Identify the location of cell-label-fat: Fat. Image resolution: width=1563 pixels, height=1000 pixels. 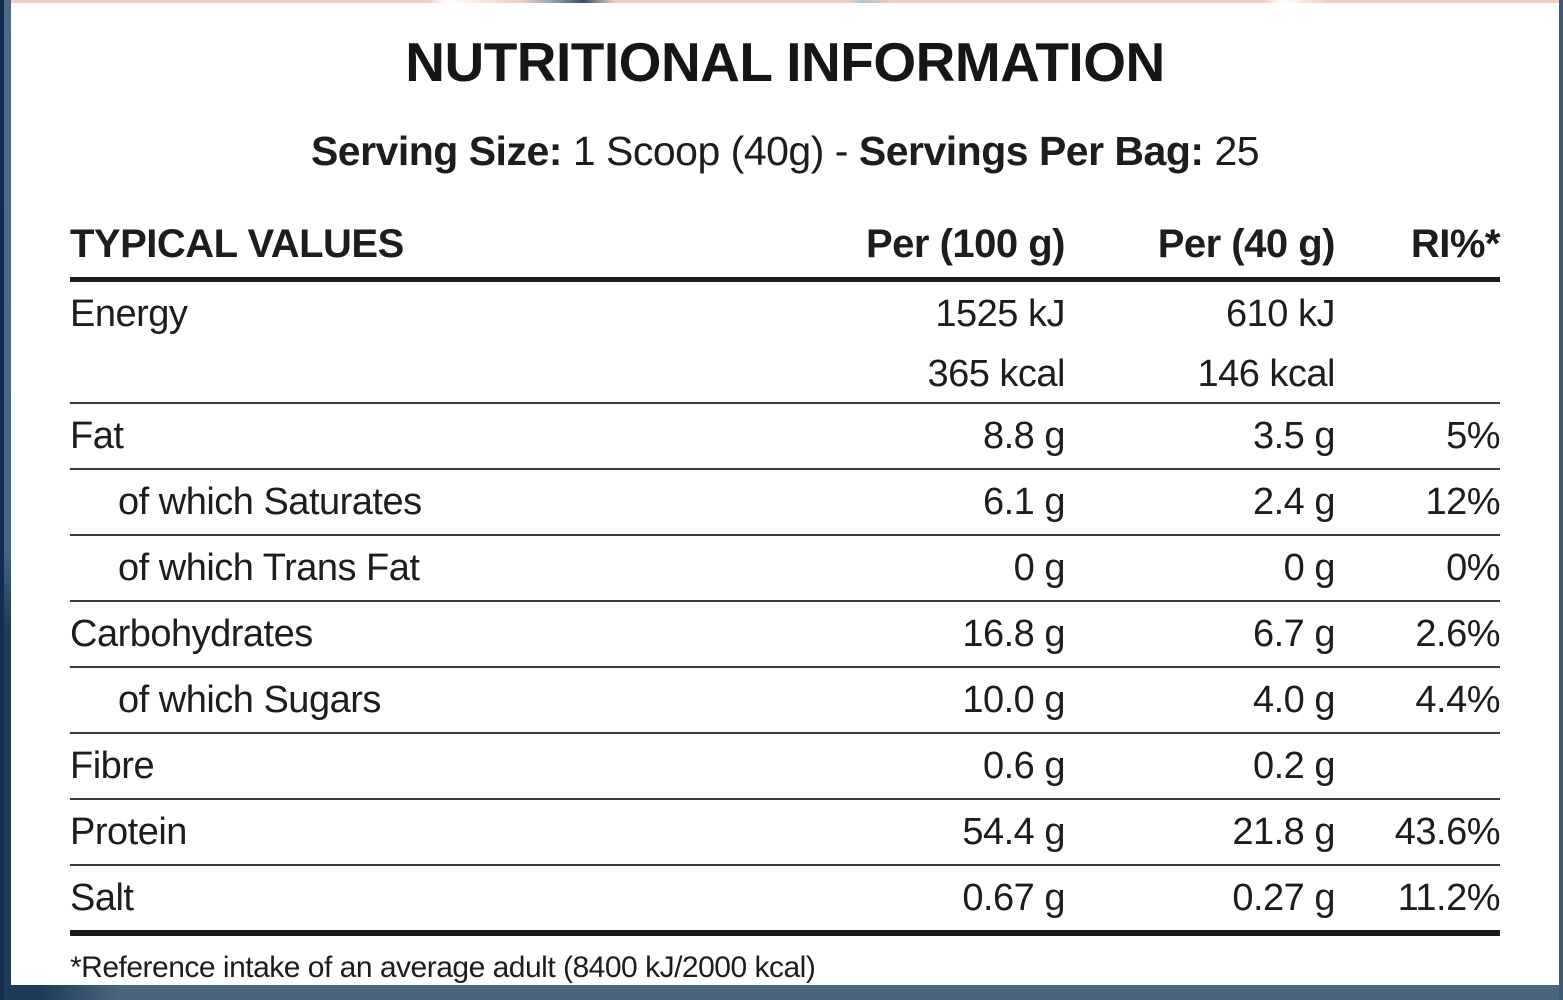
(427, 436).